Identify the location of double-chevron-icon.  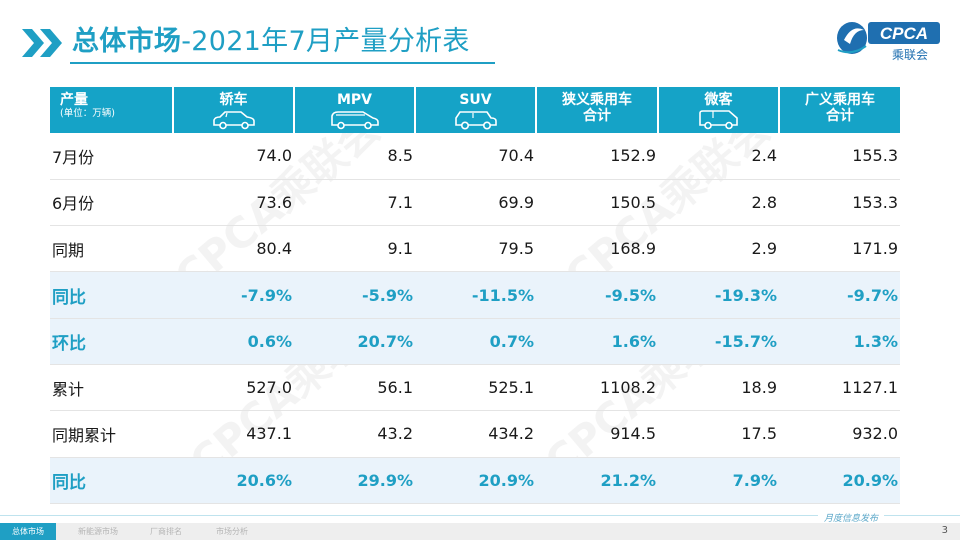
(42, 43).